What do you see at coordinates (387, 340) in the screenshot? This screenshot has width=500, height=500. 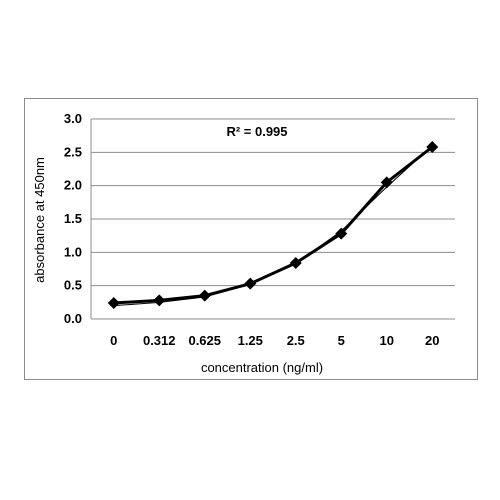 I see `x-tick-label: 10` at bounding box center [387, 340].